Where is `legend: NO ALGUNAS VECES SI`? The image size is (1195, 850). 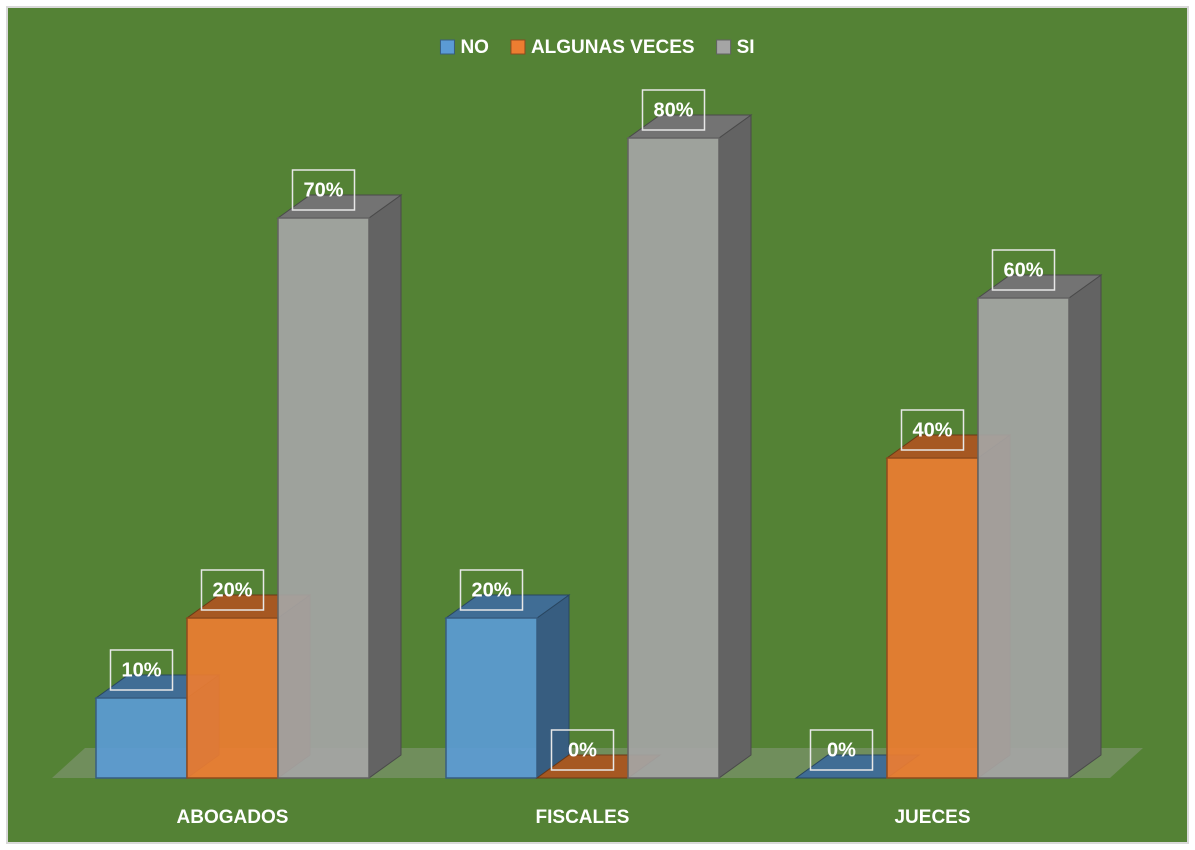 legend: NO ALGUNAS VECES SI is located at coordinates (597, 47).